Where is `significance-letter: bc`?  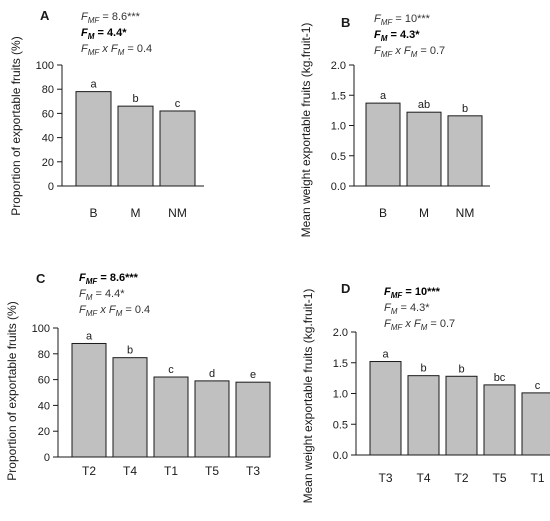 significance-letter: bc is located at coordinates (500, 378).